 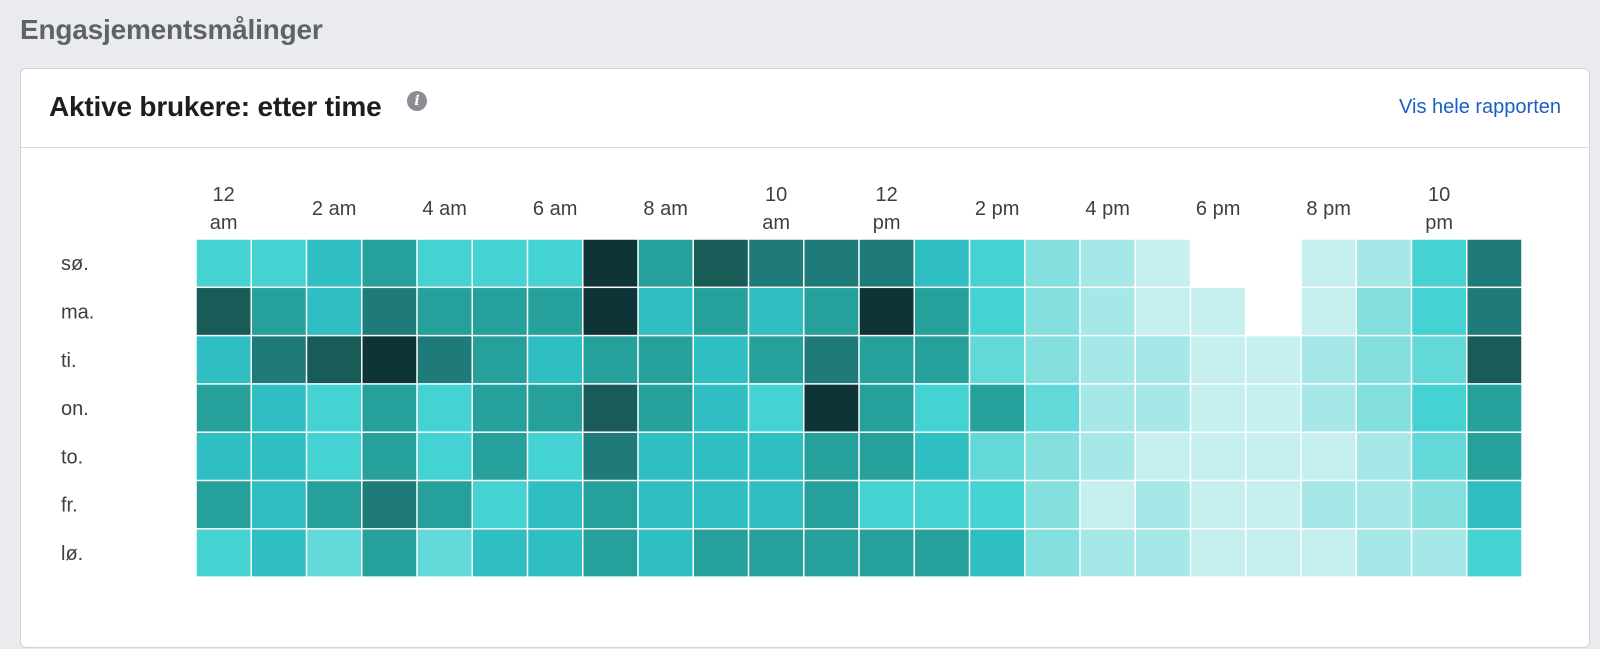 What do you see at coordinates (417, 101) in the screenshot?
I see `info-icon: i` at bounding box center [417, 101].